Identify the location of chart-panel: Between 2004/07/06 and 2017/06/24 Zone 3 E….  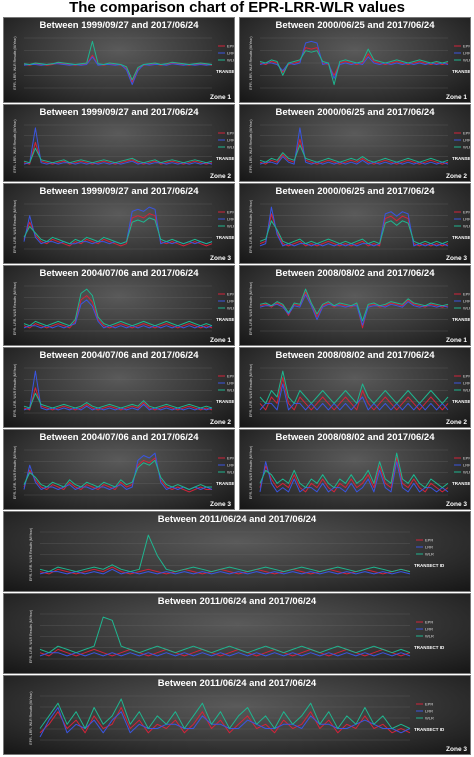
(119, 469).